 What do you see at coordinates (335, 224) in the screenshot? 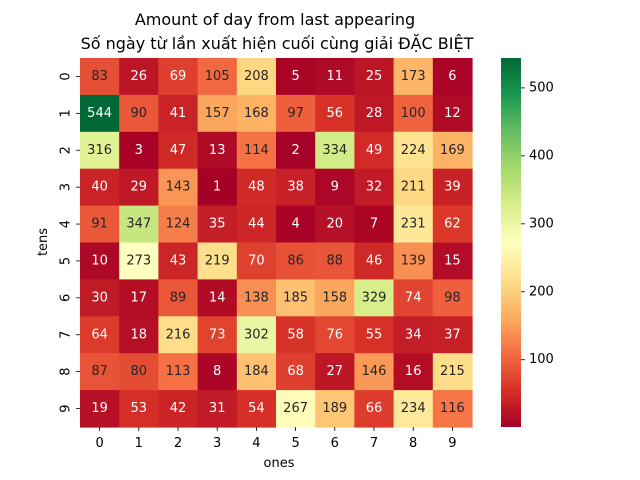
I see `cell-value-label: 20` at bounding box center [335, 224].